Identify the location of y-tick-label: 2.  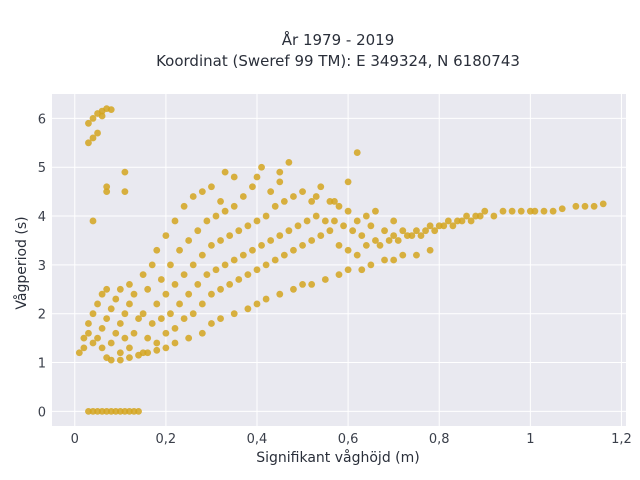
(42, 315).